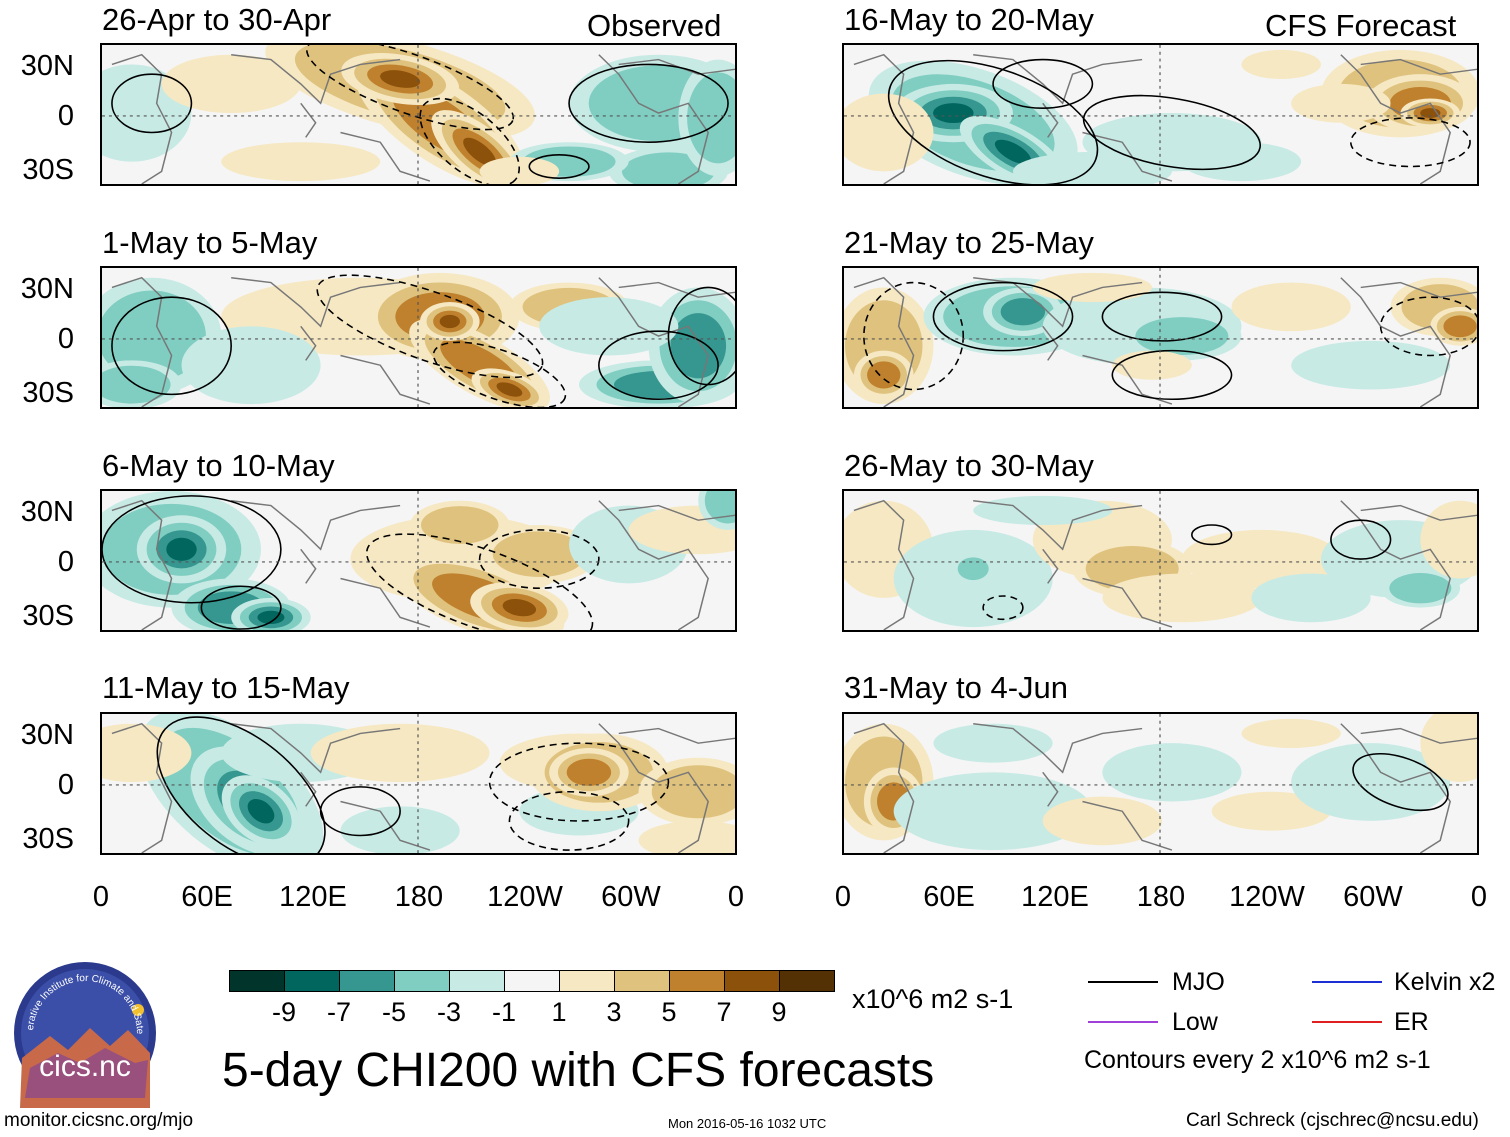 The height and width of the screenshot is (1137, 1510). Describe the element at coordinates (1267, 897) in the screenshot. I see `lon-label: 120W` at that location.